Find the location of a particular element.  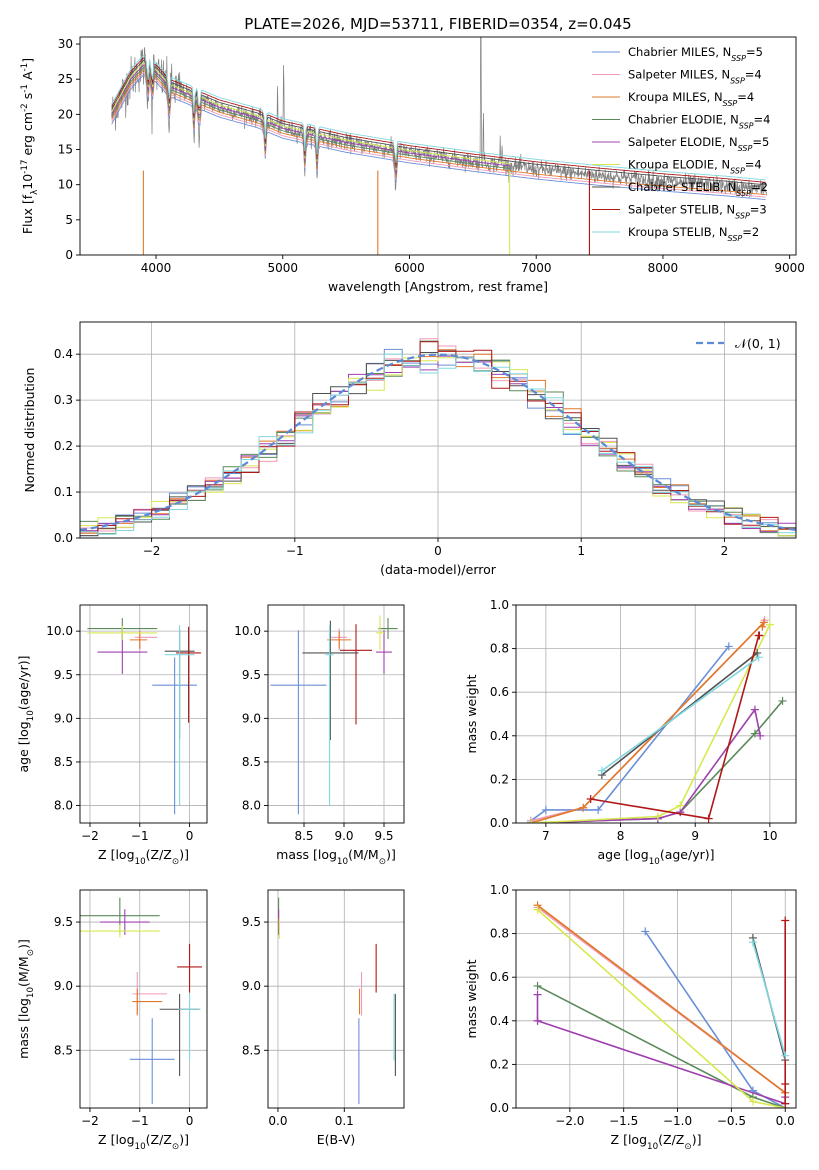

x-tick-label: −0.5 is located at coordinates (731, 1121).